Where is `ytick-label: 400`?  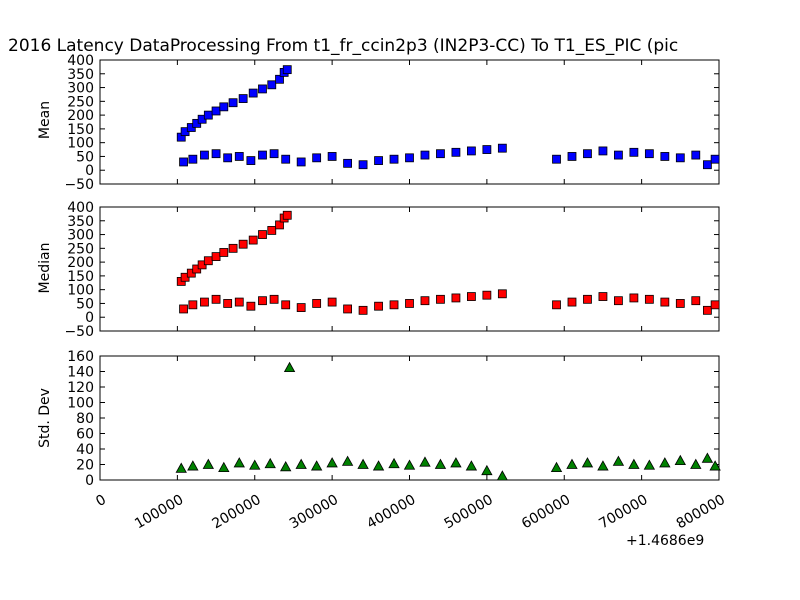
ytick-label: 400 is located at coordinates (80, 208).